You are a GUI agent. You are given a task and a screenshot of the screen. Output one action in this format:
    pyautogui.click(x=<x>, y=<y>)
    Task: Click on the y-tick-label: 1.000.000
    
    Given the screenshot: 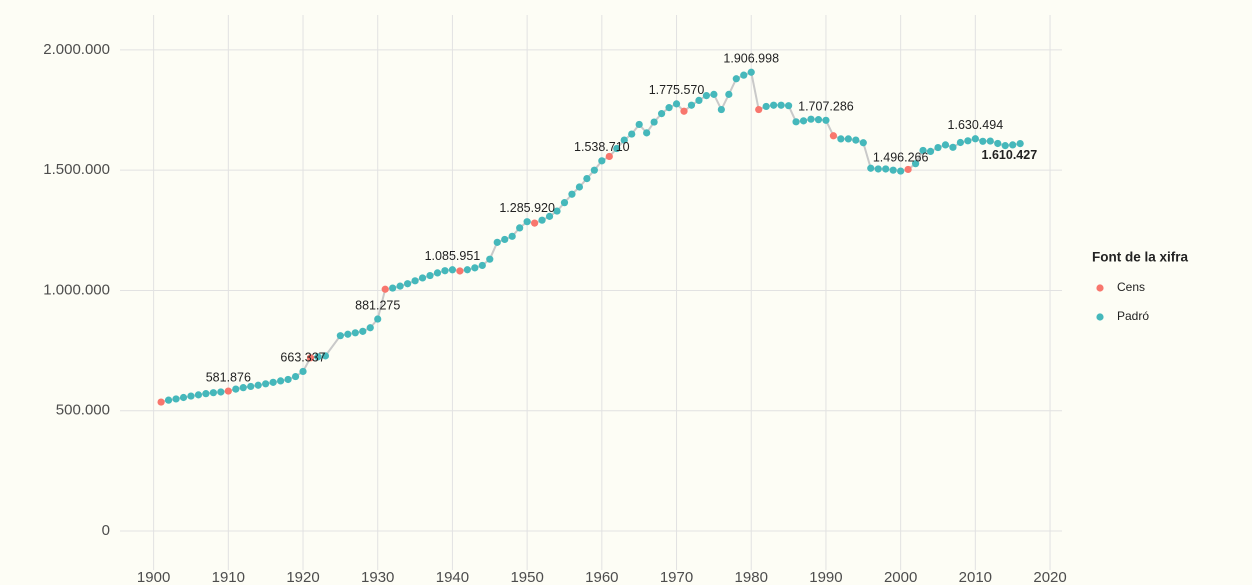 What is the action you would take?
    pyautogui.click(x=76, y=289)
    